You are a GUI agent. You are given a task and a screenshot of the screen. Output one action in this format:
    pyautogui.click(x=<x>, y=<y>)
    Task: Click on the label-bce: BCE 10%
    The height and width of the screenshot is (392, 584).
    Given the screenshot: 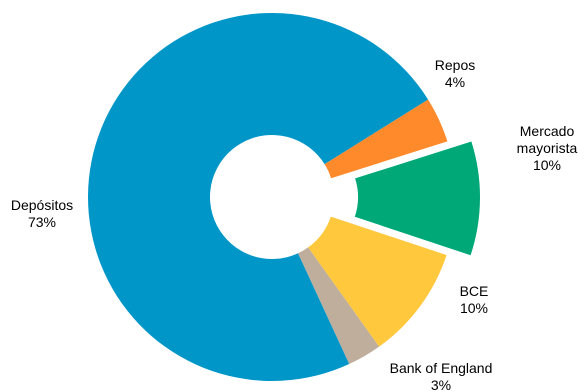 What is the action you would take?
    pyautogui.click(x=474, y=299)
    